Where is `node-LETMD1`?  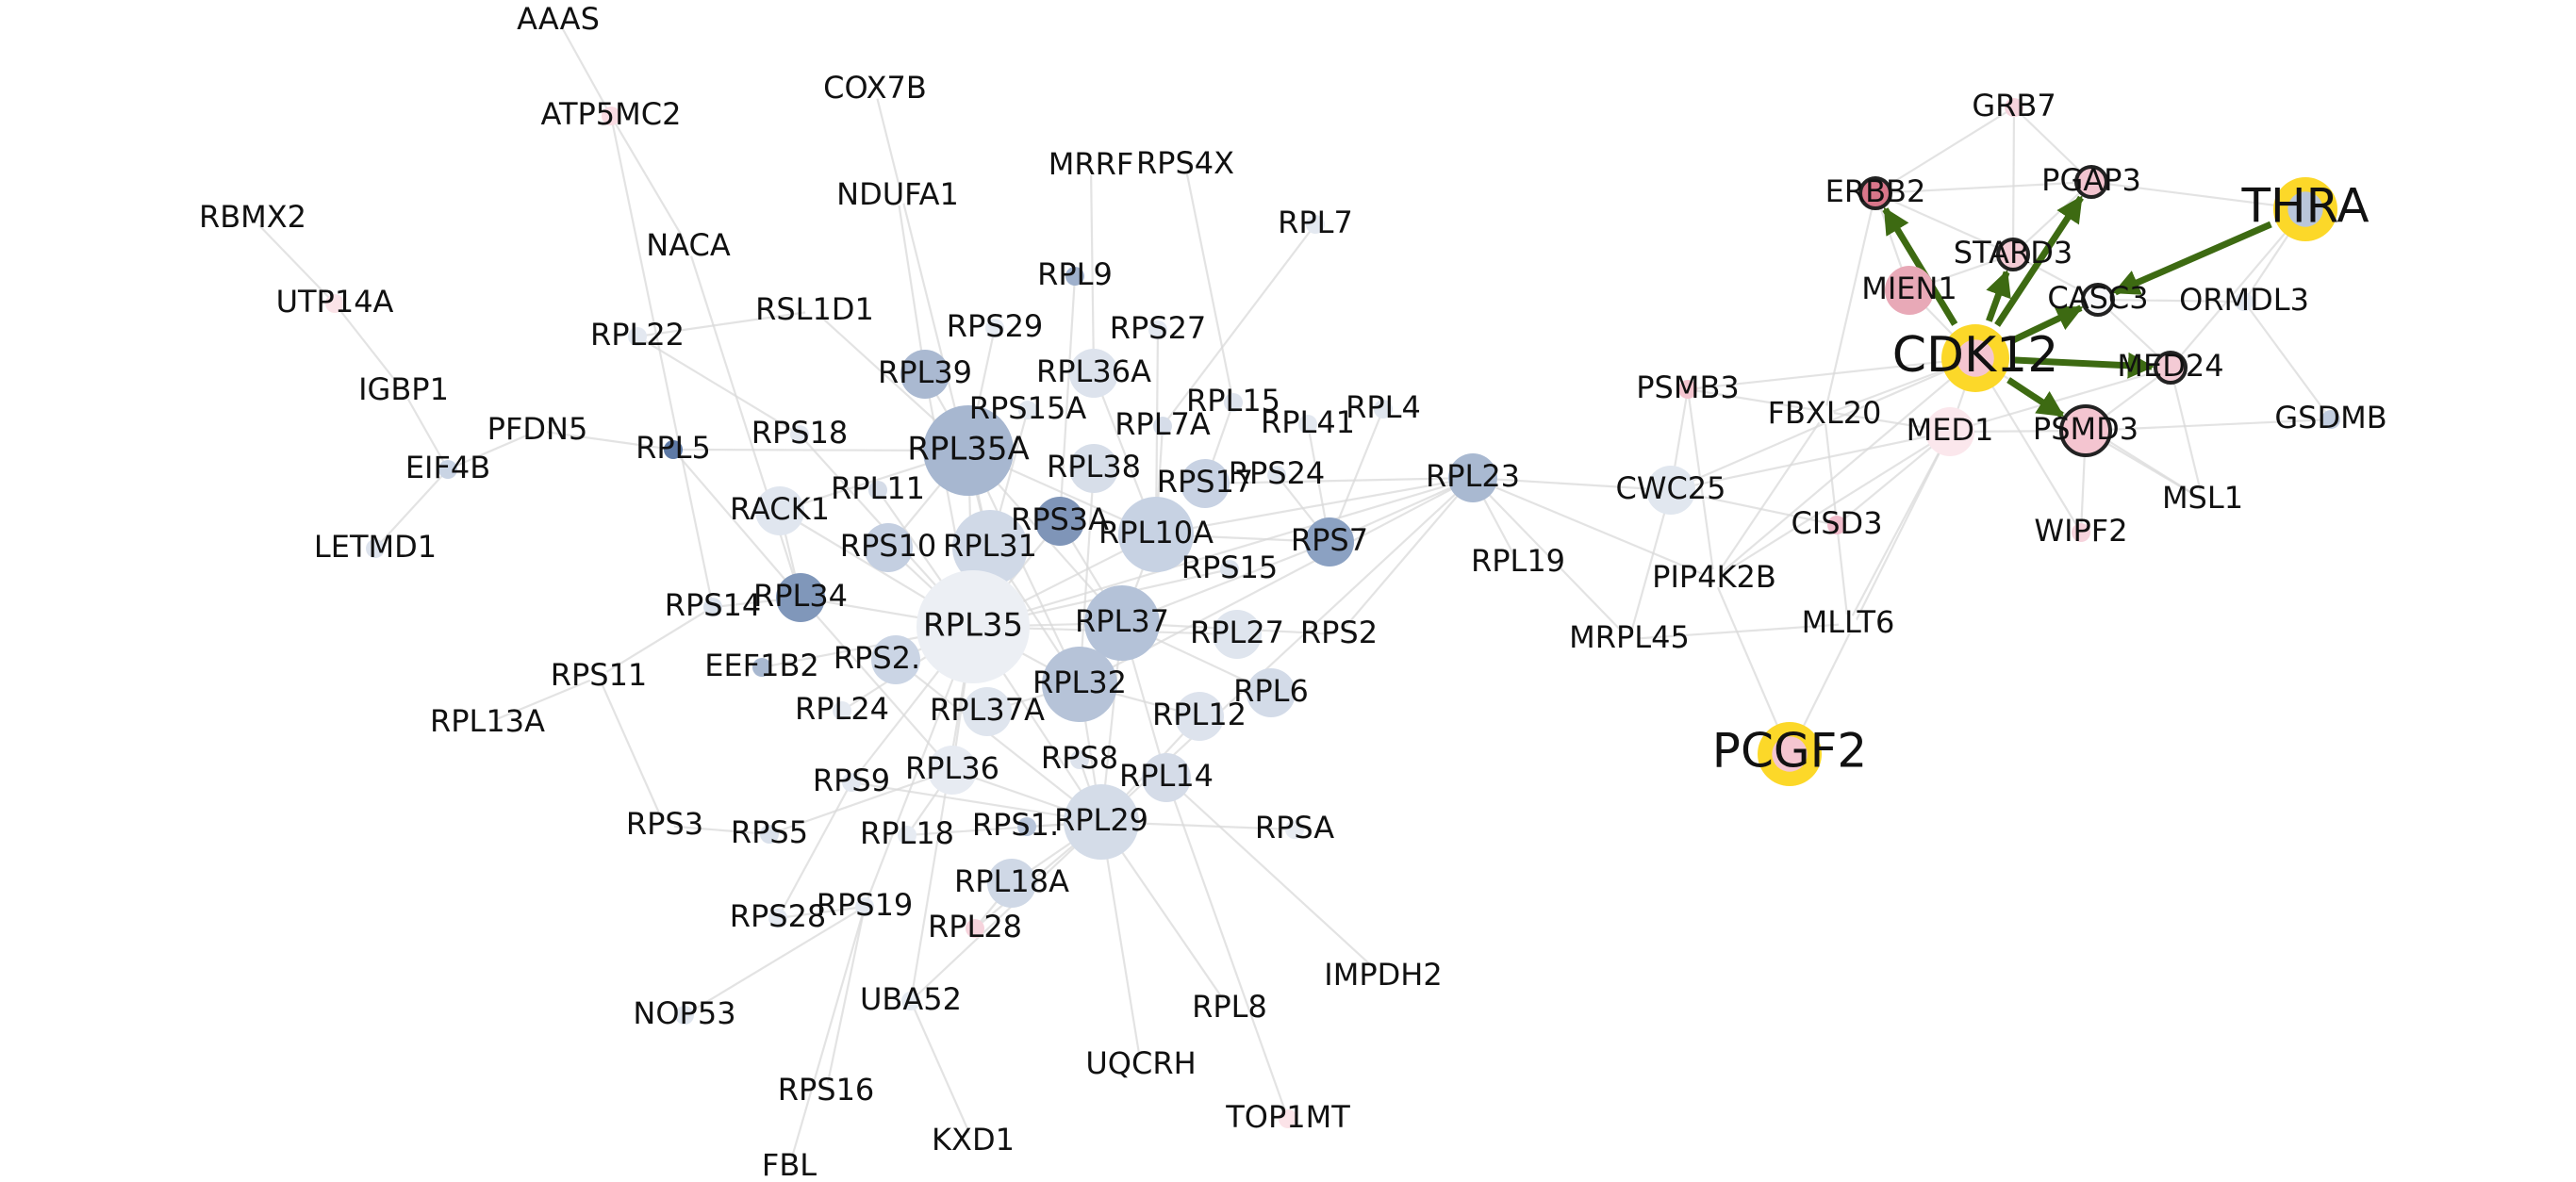
node-LETMD1 is located at coordinates (375, 548).